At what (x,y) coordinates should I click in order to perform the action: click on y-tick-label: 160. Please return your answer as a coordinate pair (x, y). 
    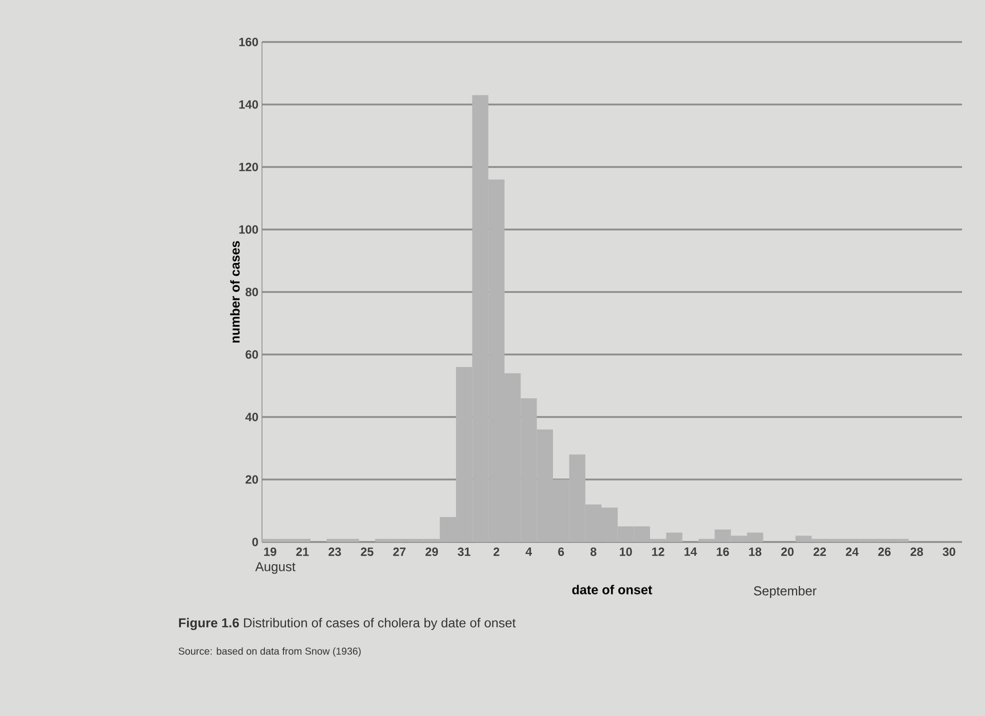
    Looking at the image, I should click on (248, 42).